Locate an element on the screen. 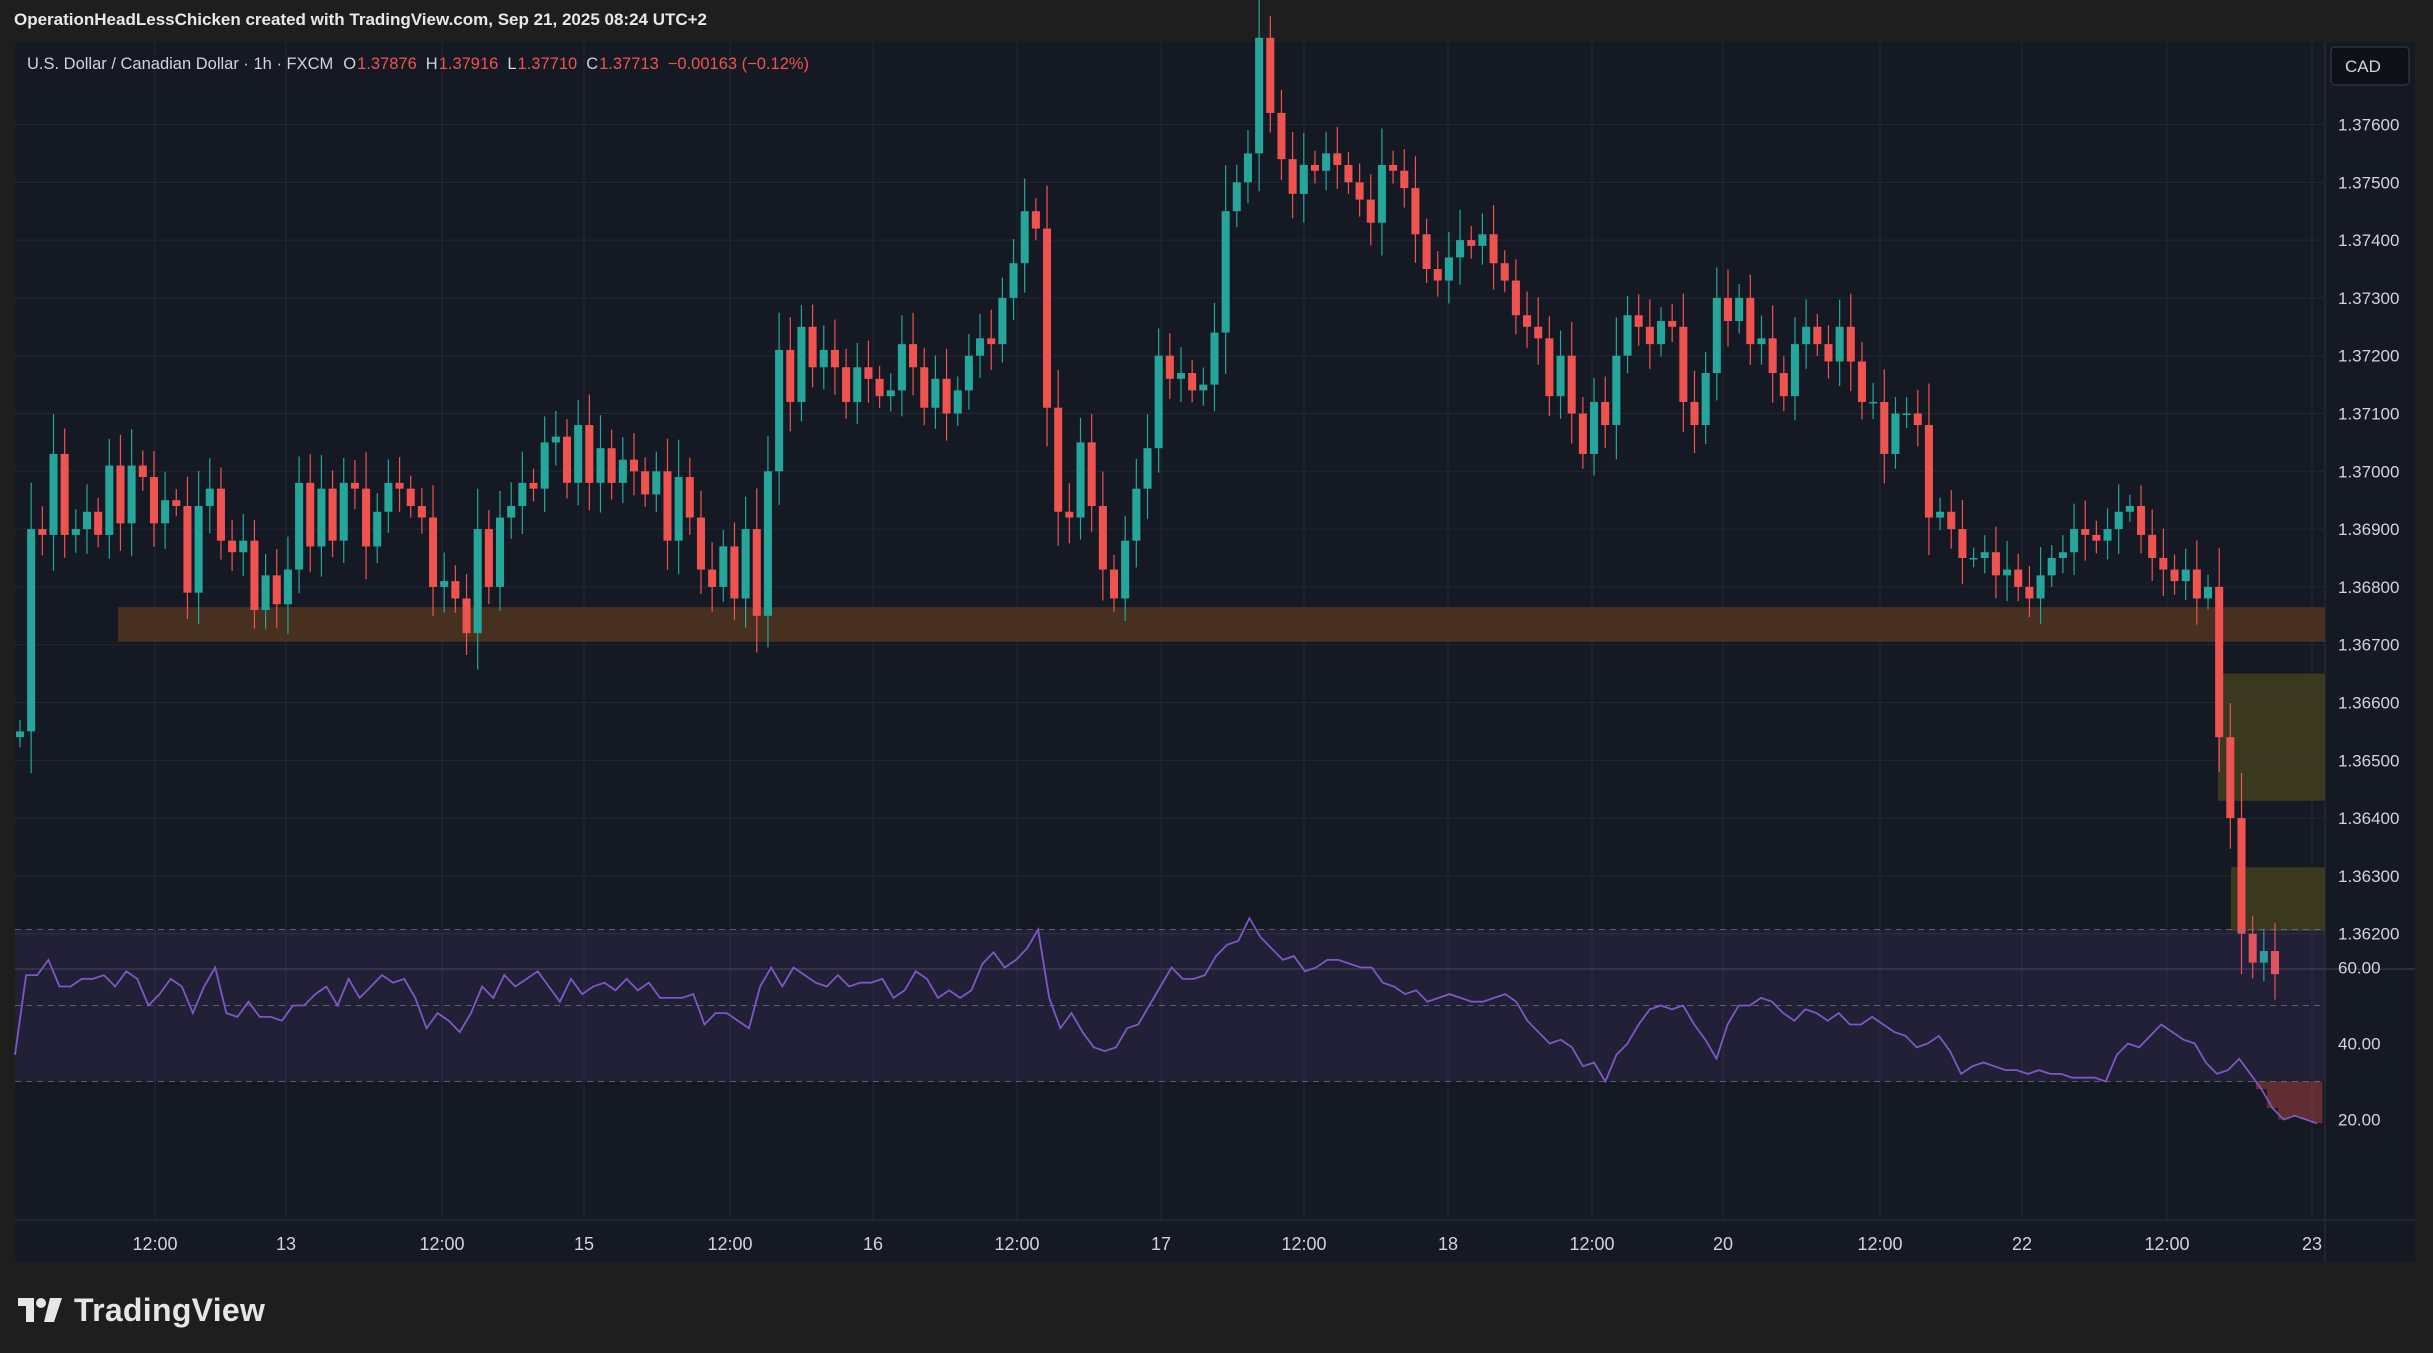 The height and width of the screenshot is (1353, 2433). zone-support is located at coordinates (1221, 624).